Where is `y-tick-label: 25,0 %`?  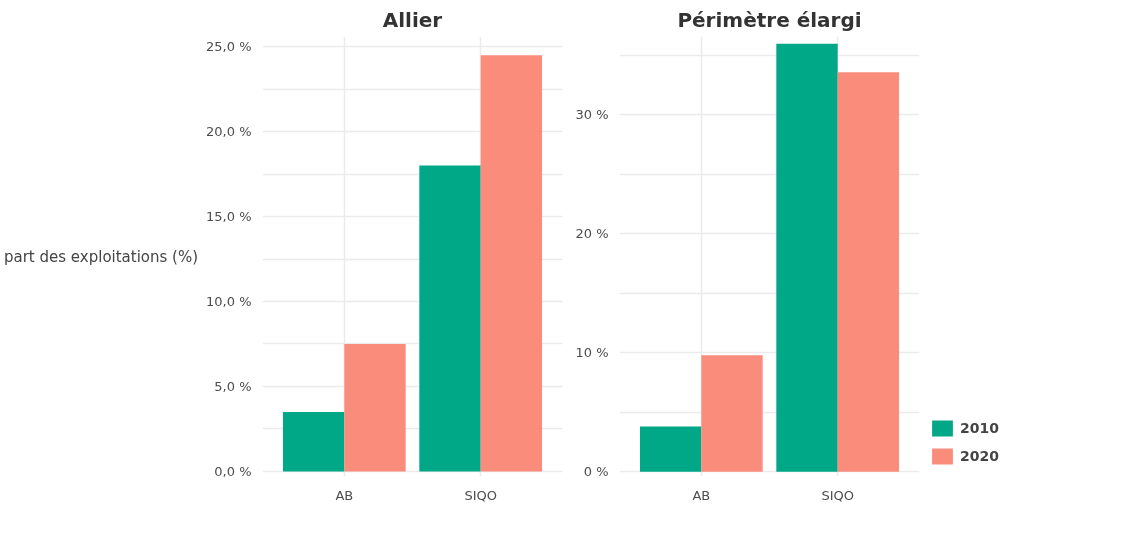 y-tick-label: 25,0 % is located at coordinates (229, 47).